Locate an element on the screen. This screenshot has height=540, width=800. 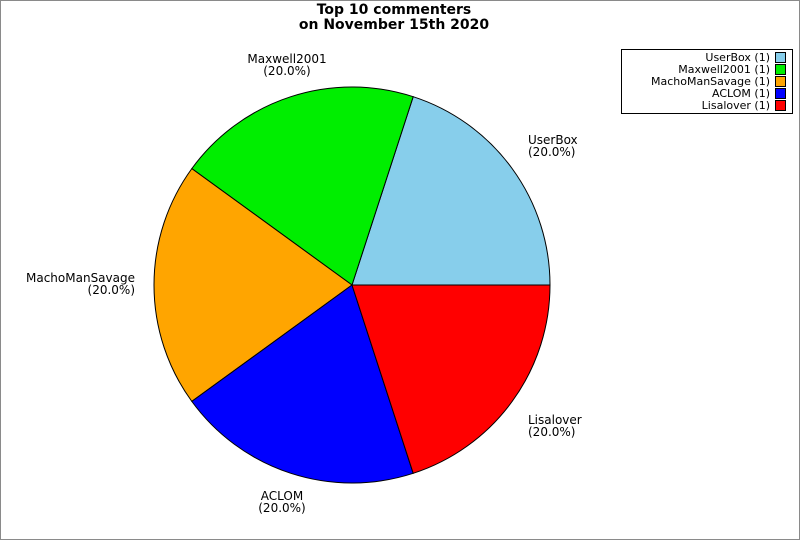
legend-row: MachoManSavage (1) is located at coordinates (706, 81).